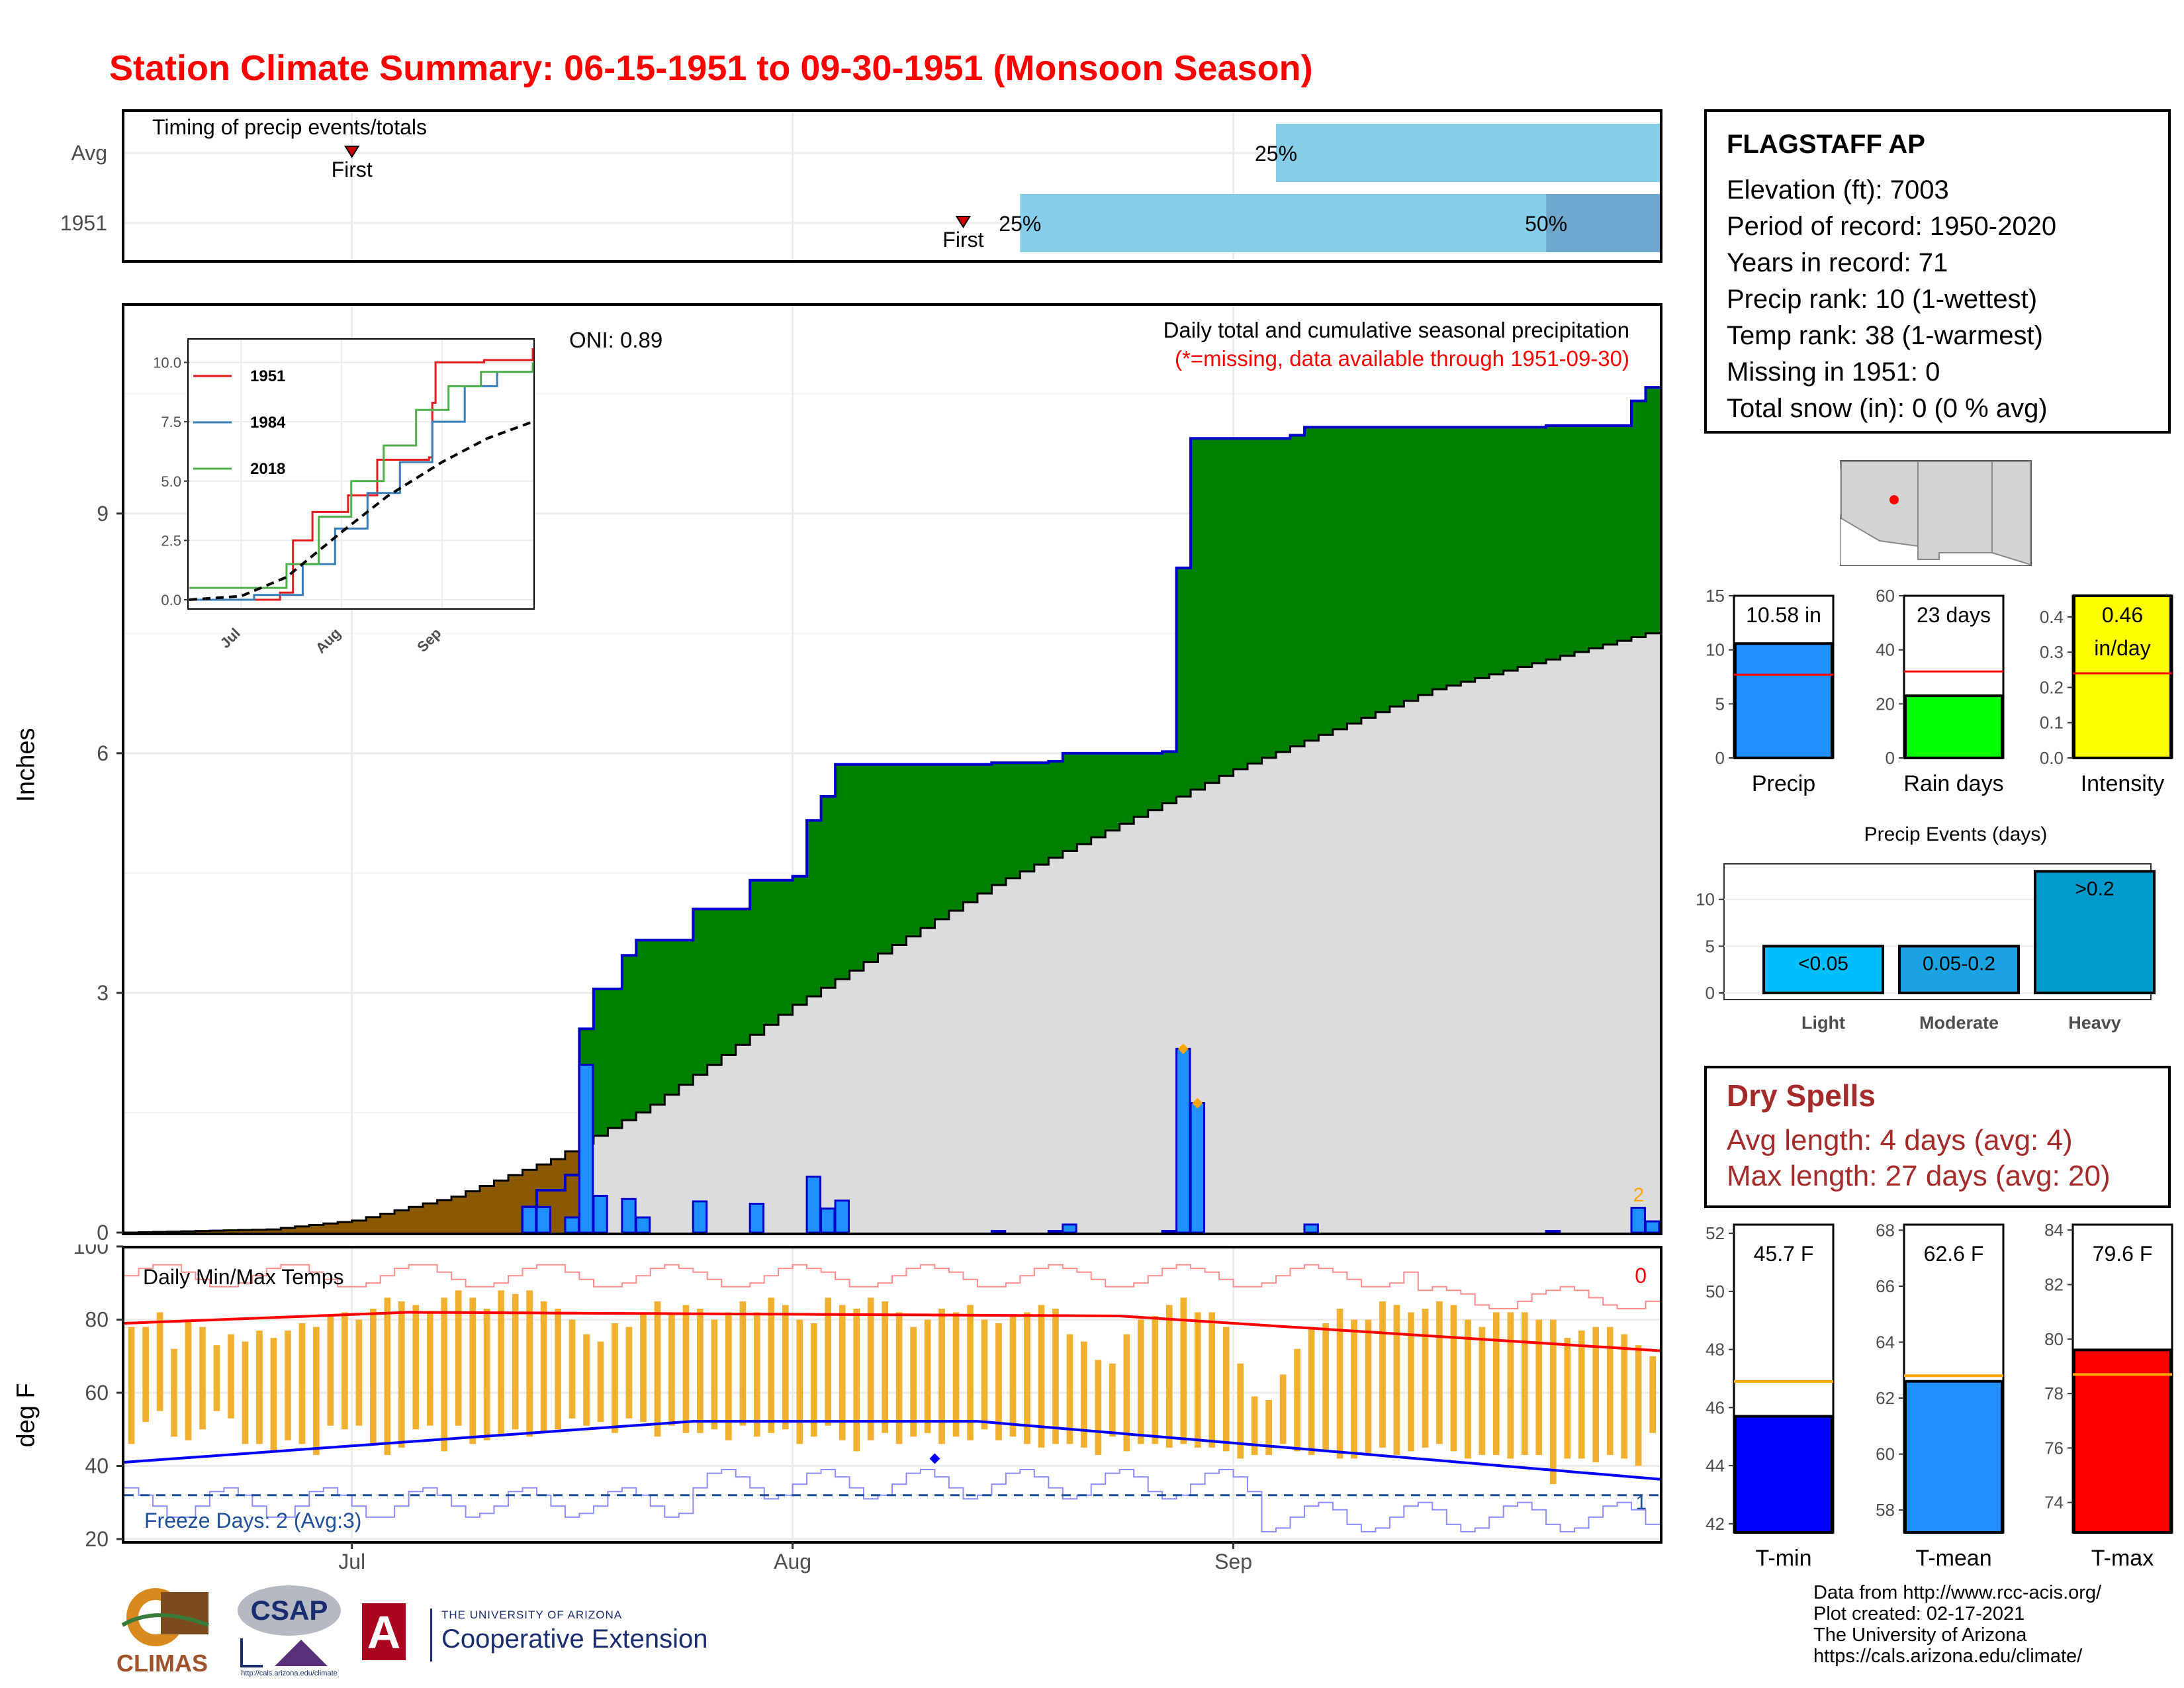 The image size is (2184, 1688). Describe the element at coordinates (893, 1450) in the screenshot. I see `avg-min-line` at that location.